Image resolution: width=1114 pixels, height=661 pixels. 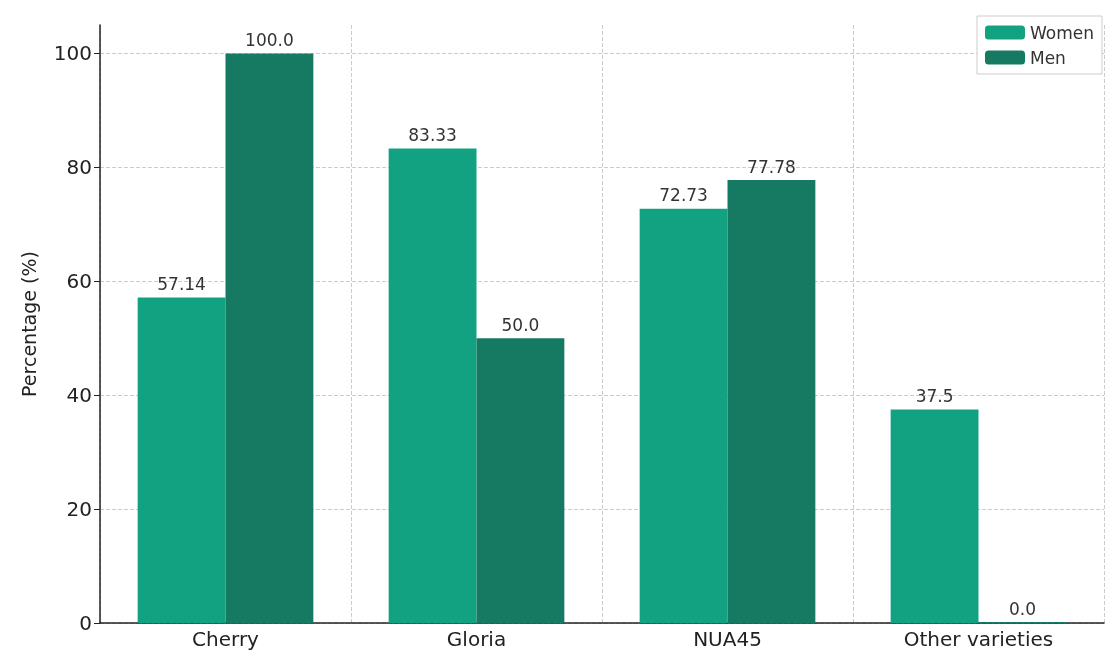 What do you see at coordinates (1022, 608) in the screenshot?
I see `data-label: 0.0` at bounding box center [1022, 608].